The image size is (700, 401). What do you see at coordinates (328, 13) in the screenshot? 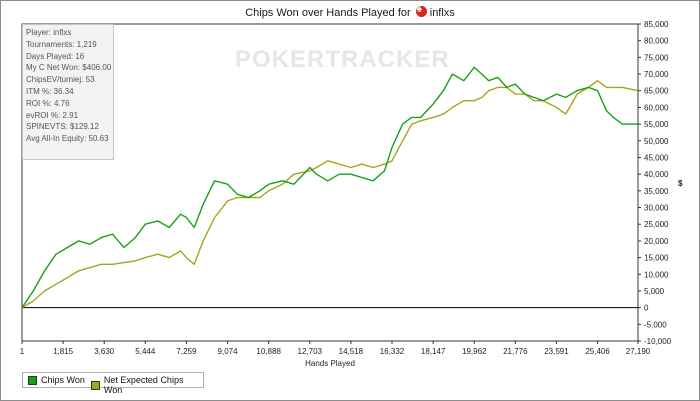
I see `title-prefix: Chips Won over Hands Played for` at bounding box center [328, 13].